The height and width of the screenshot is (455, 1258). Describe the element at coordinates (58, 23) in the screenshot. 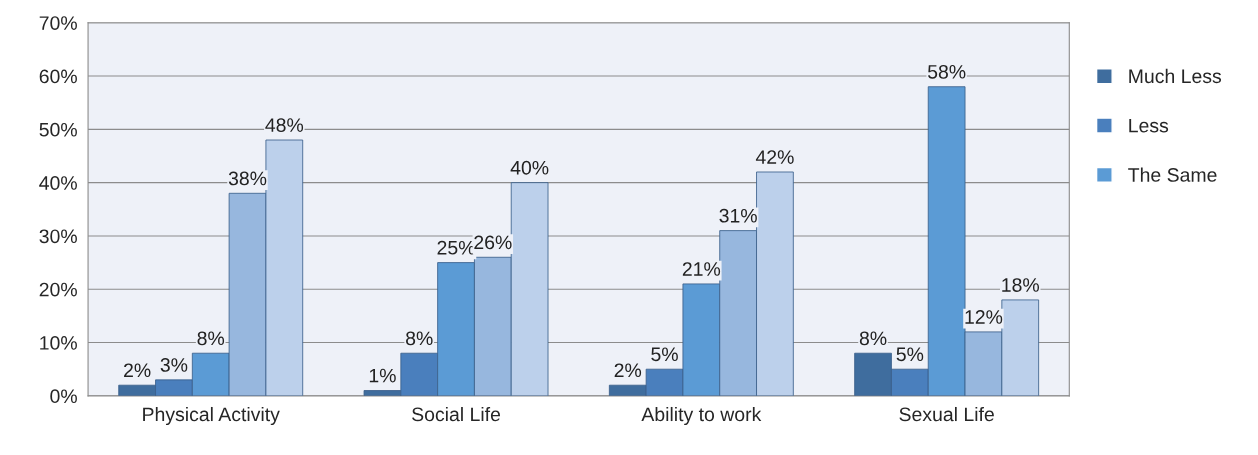

I see `y-tick-label: 70%` at that location.